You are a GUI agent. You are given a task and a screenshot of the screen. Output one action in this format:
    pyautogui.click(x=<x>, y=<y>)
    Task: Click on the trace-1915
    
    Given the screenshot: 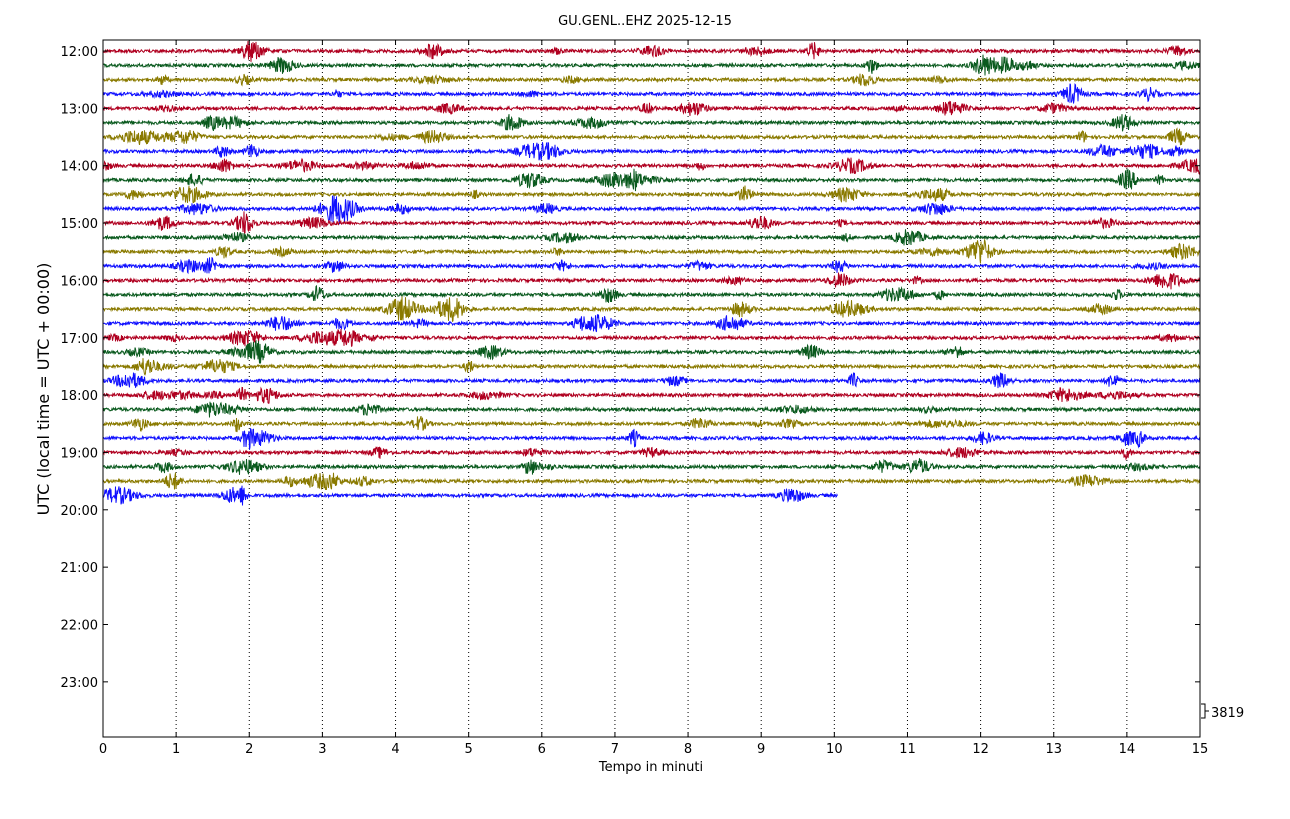 What is the action you would take?
    pyautogui.click(x=651, y=466)
    